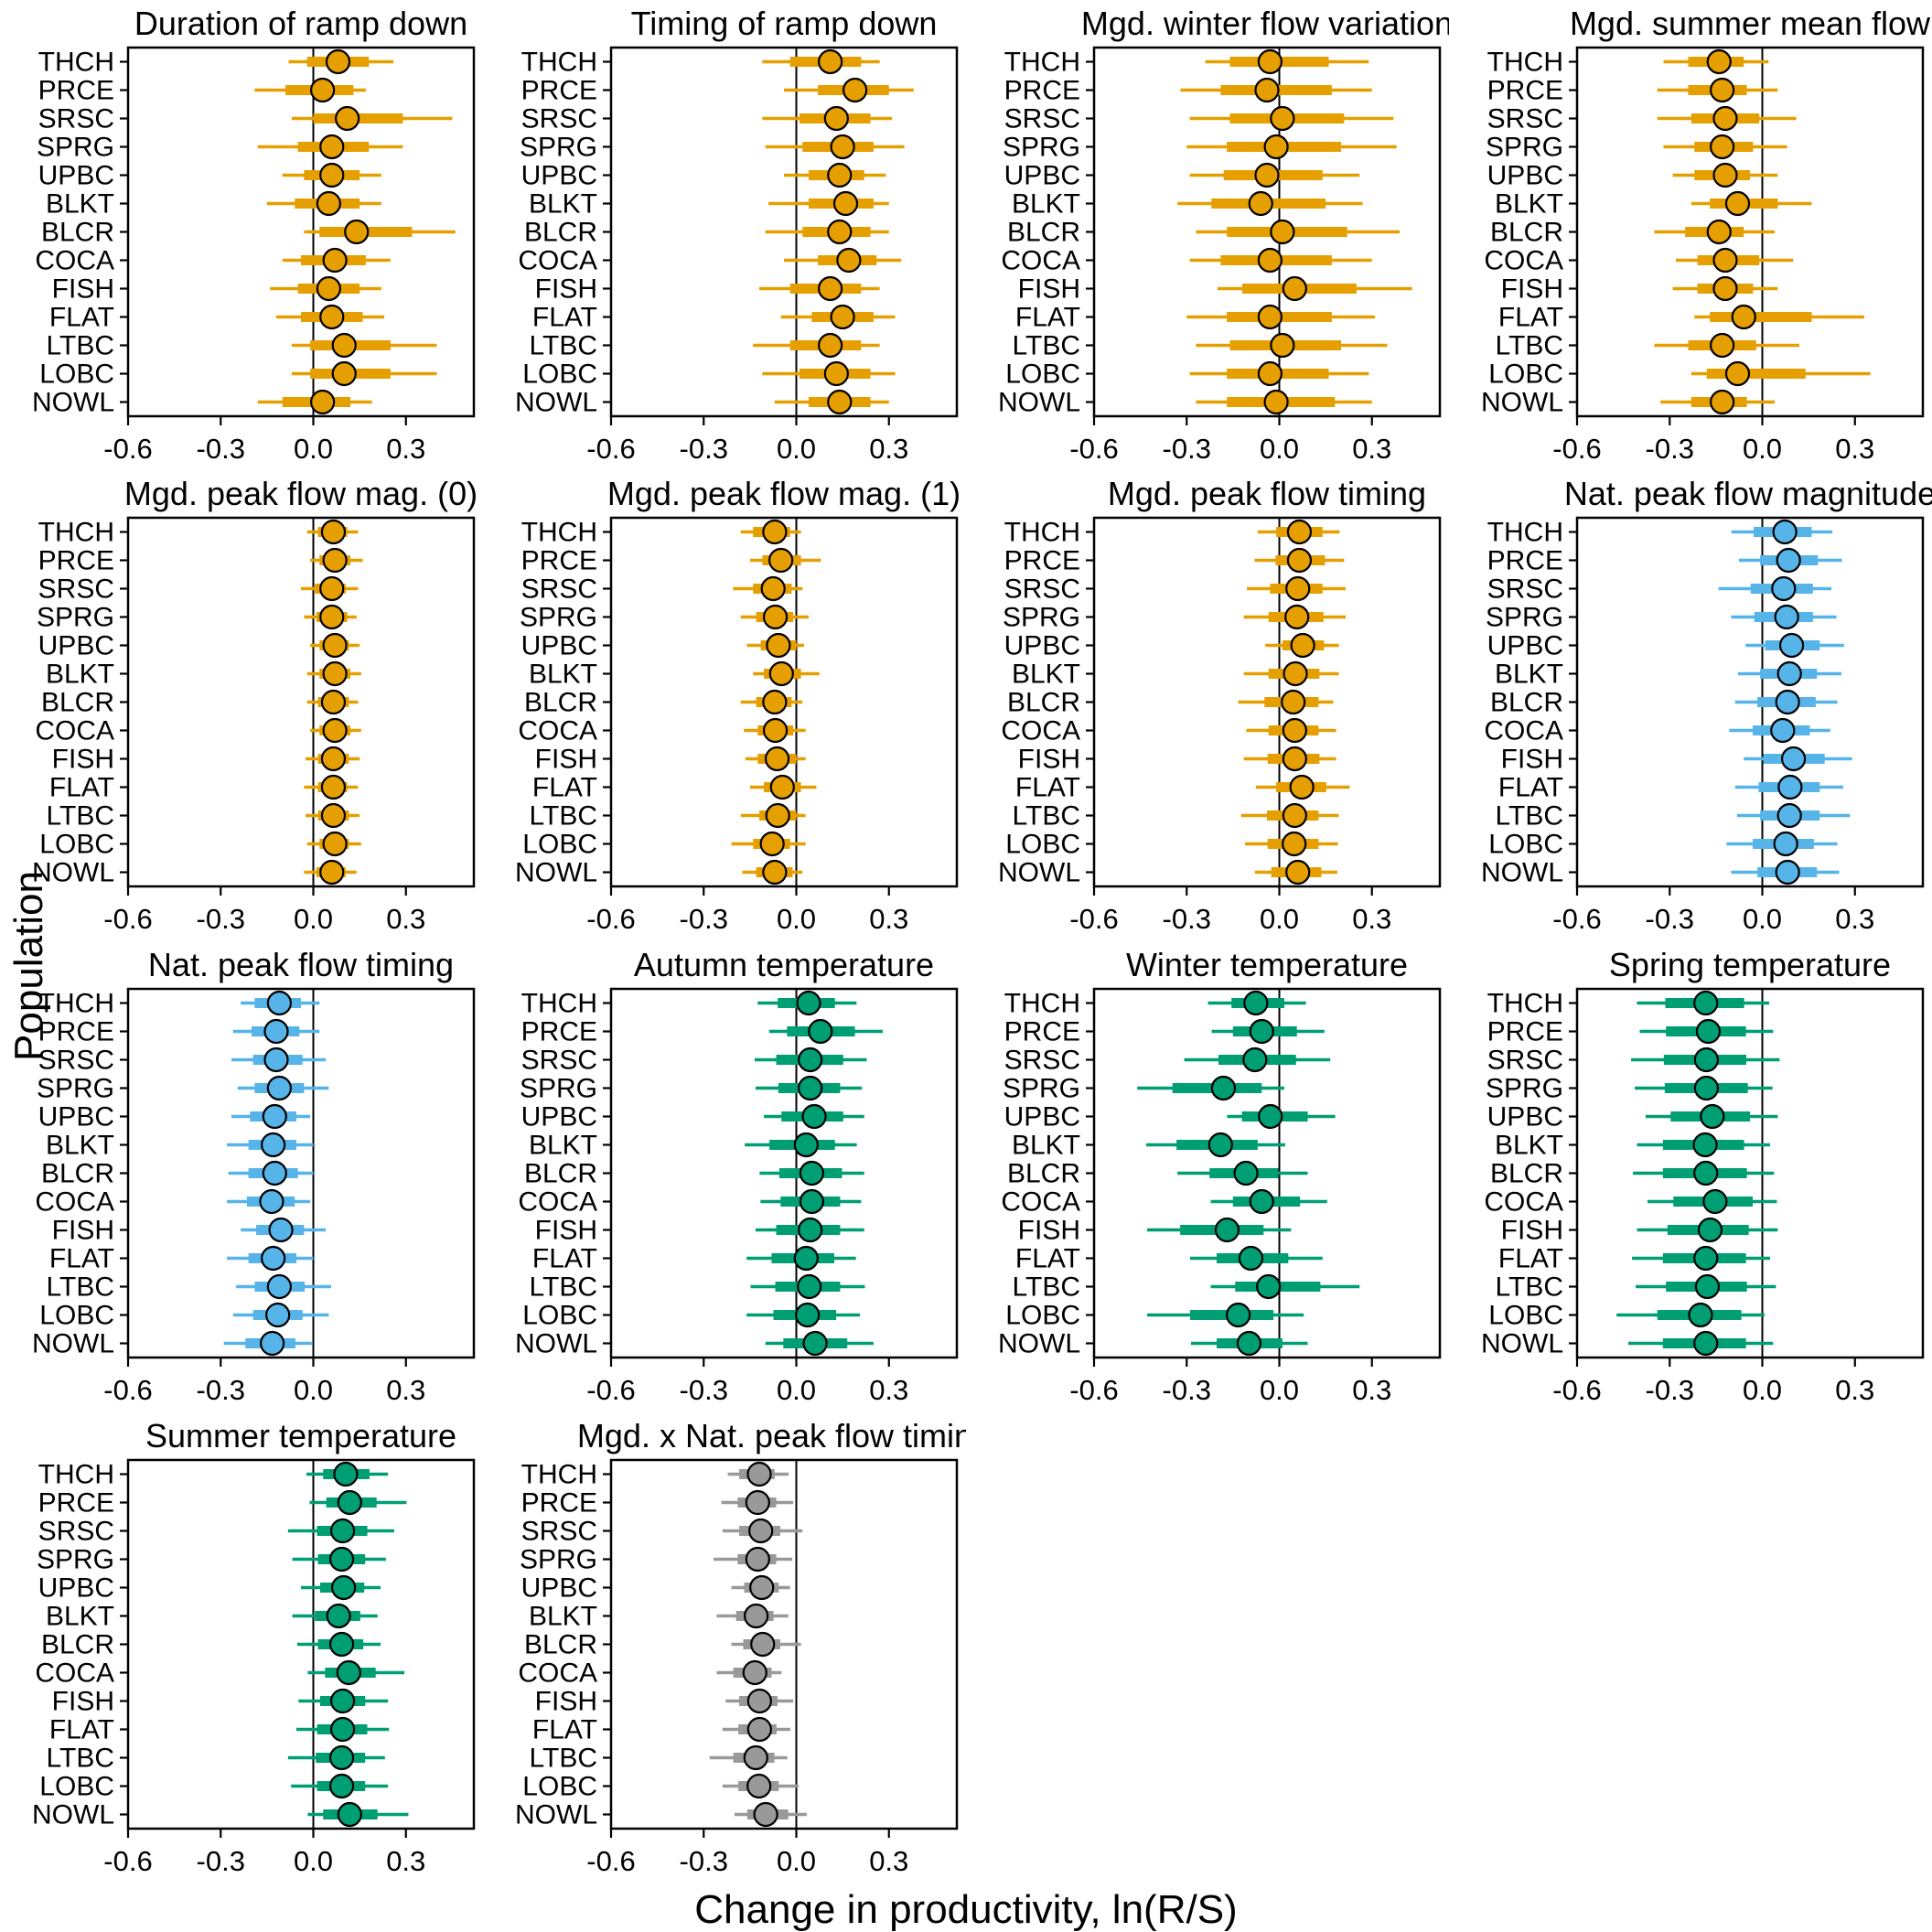 This screenshot has height=1932, width=1932. I want to click on population-tick-label: BLKT, so click(1529, 1146).